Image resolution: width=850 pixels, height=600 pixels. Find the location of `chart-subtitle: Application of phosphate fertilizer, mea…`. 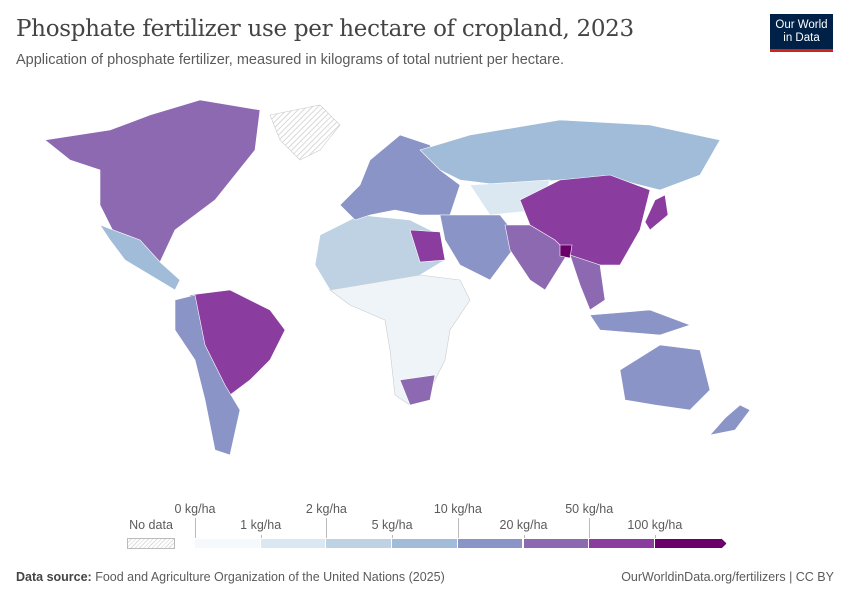

chart-subtitle: Application of phosphate fertilizer, mea… is located at coordinates (290, 60).